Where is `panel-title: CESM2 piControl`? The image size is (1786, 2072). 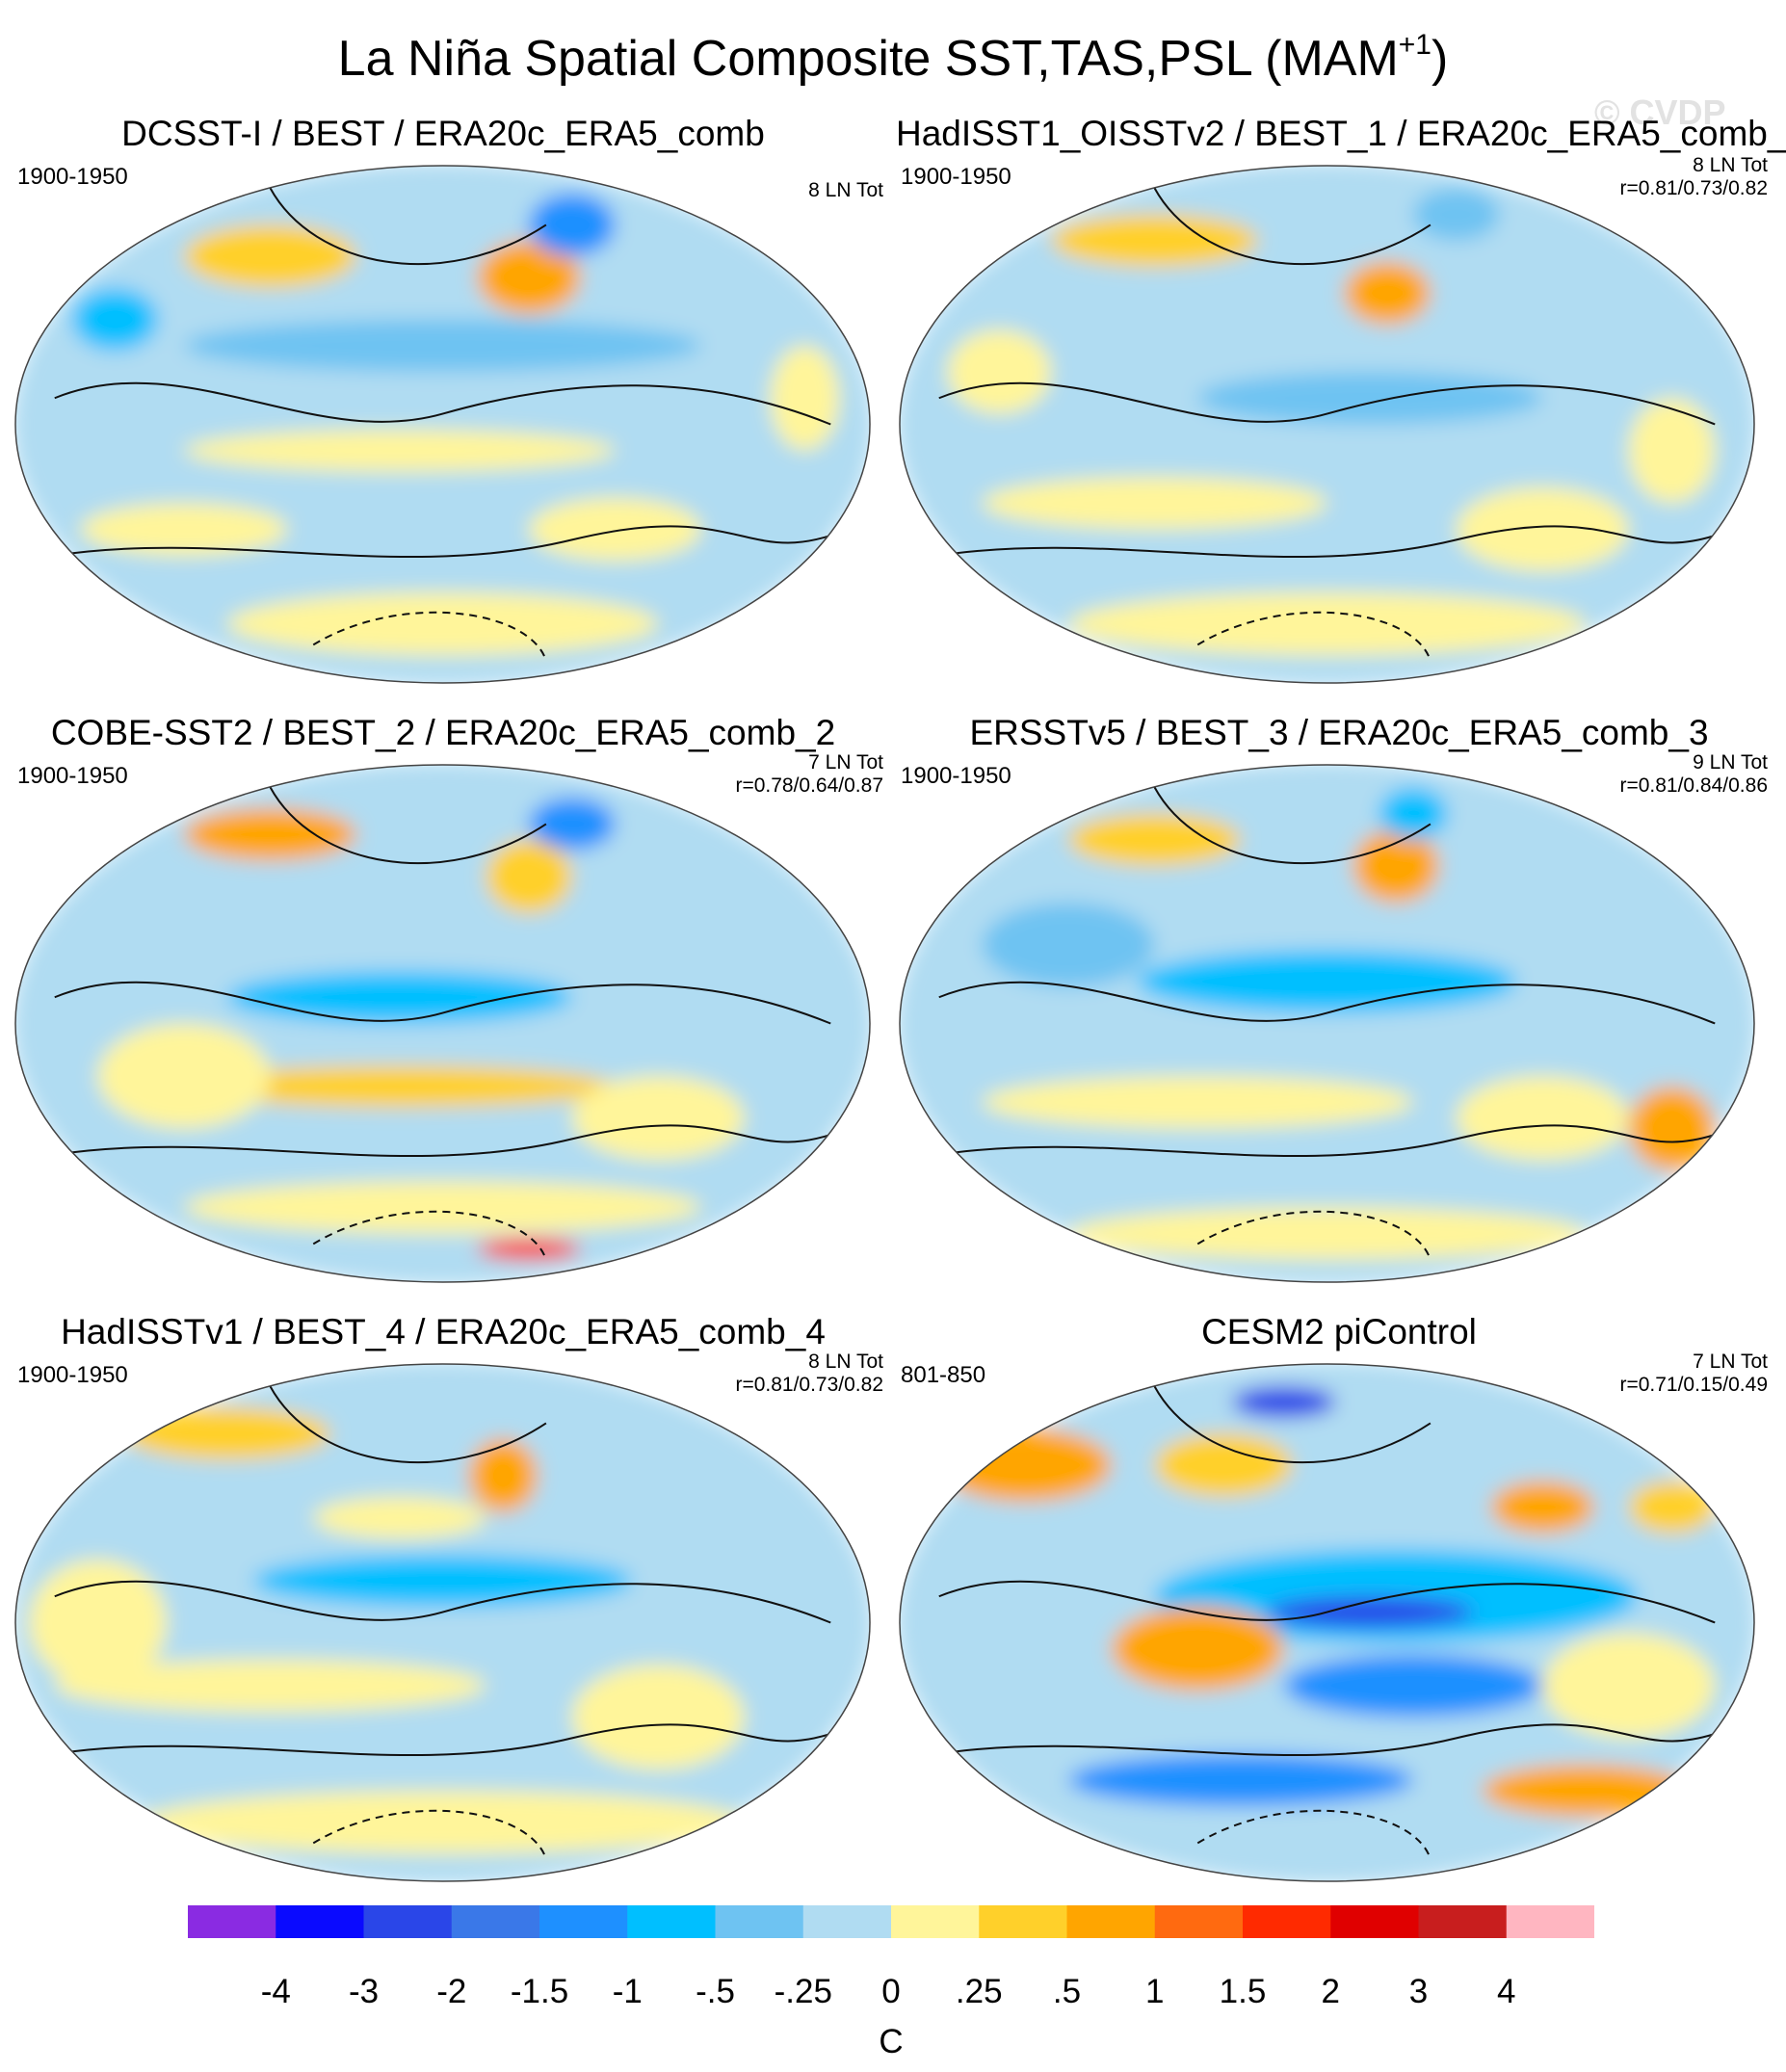 panel-title: CESM2 piControl is located at coordinates (1339, 1331).